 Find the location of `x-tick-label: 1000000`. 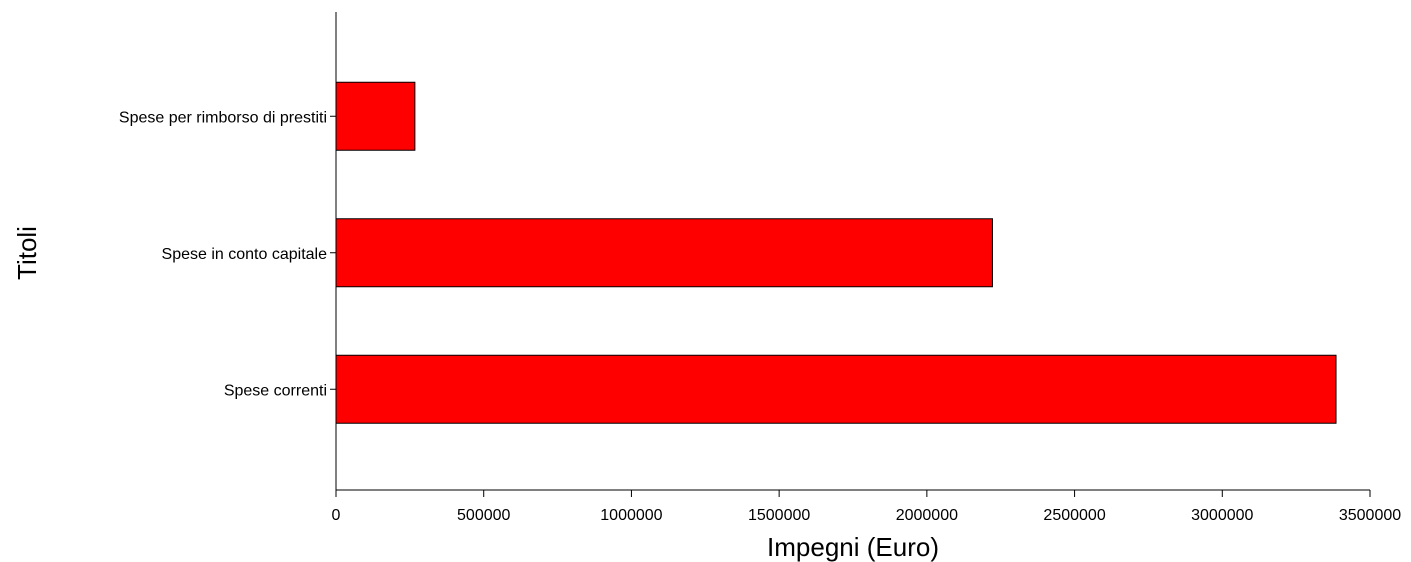

x-tick-label: 1000000 is located at coordinates (631, 515).